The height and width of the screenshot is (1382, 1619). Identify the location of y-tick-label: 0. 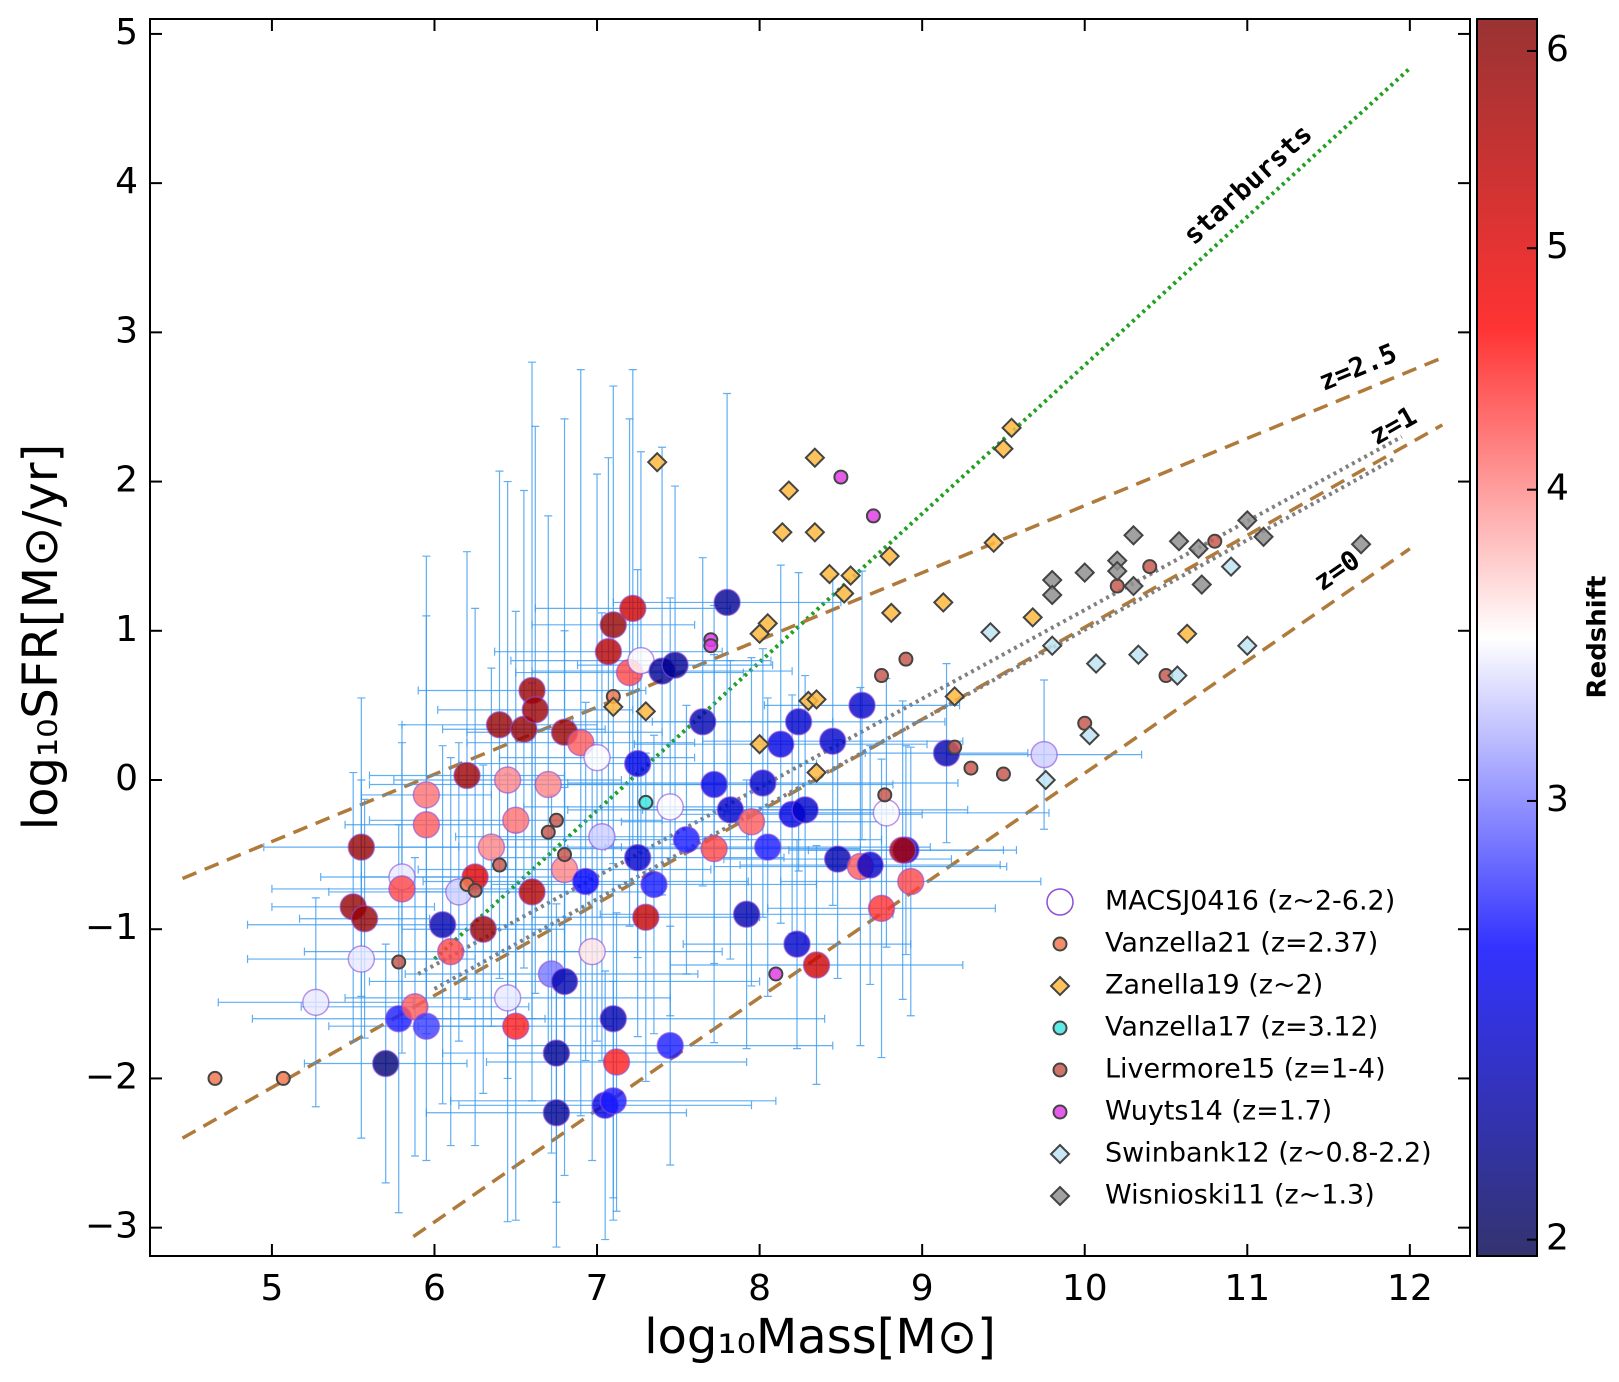
(126, 778).